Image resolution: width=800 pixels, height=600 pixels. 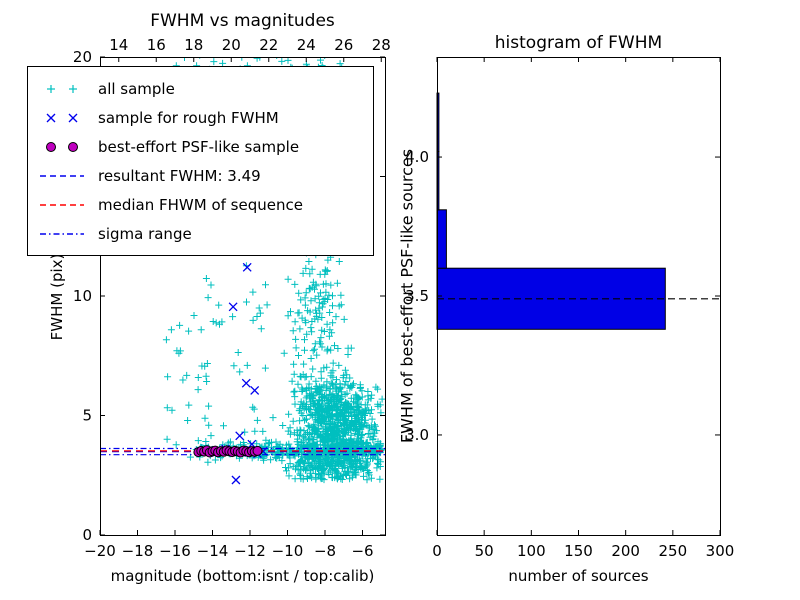 I want to click on left-plot-xlabel: magnitude (bottom:isnt / top:calib), so click(x=242, y=576).